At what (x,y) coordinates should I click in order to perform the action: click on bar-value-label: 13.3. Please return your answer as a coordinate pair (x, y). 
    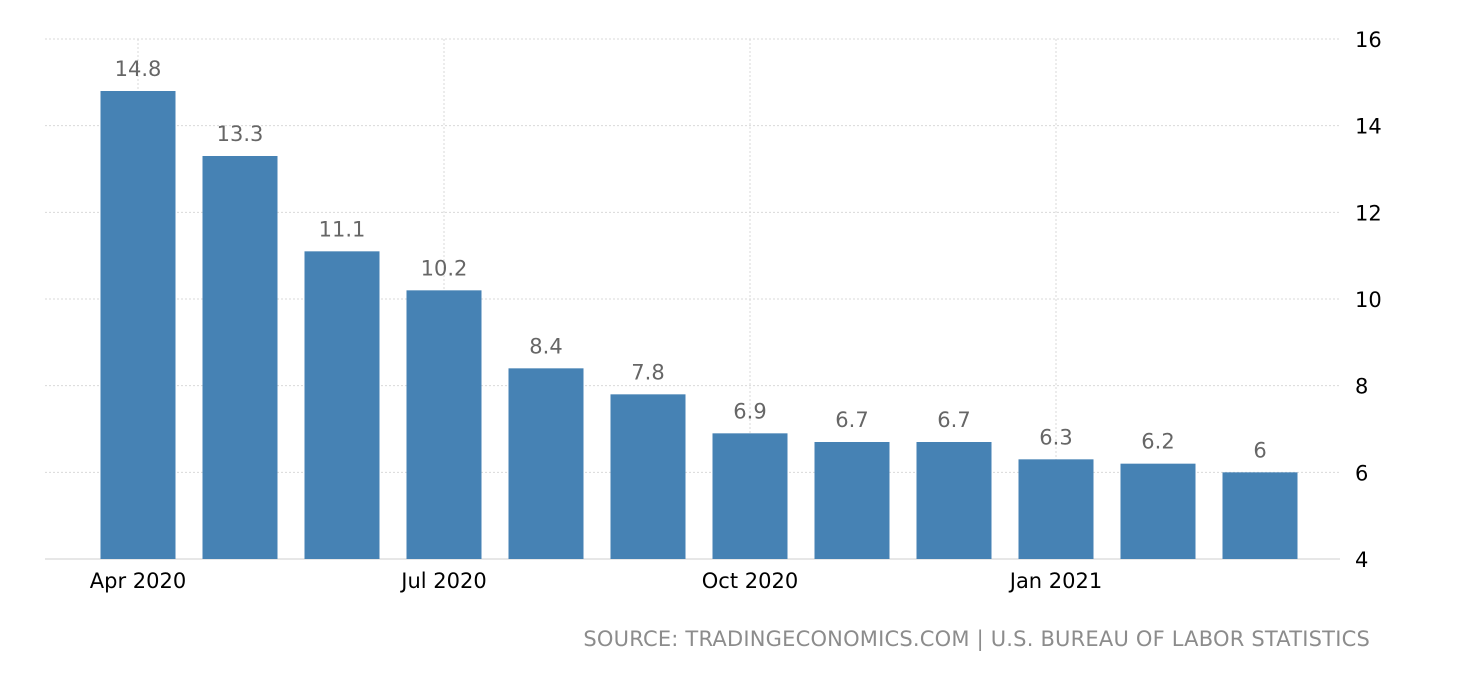
    Looking at the image, I should click on (240, 134).